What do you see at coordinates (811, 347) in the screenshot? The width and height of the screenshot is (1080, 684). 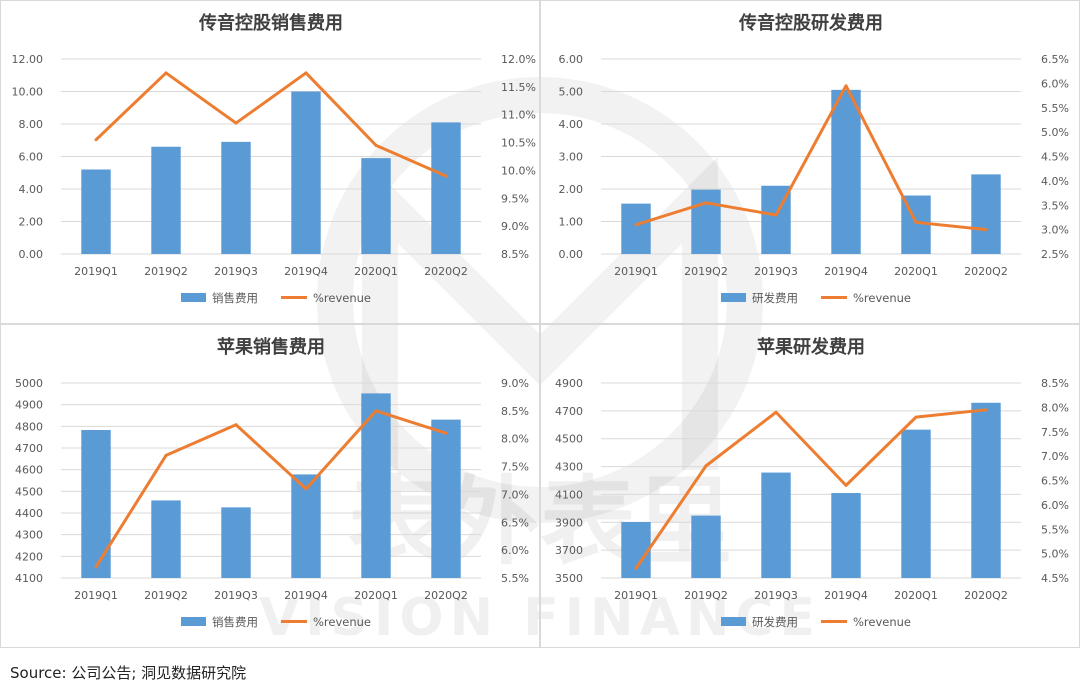 I see `chart-title: 苹果研发费用` at bounding box center [811, 347].